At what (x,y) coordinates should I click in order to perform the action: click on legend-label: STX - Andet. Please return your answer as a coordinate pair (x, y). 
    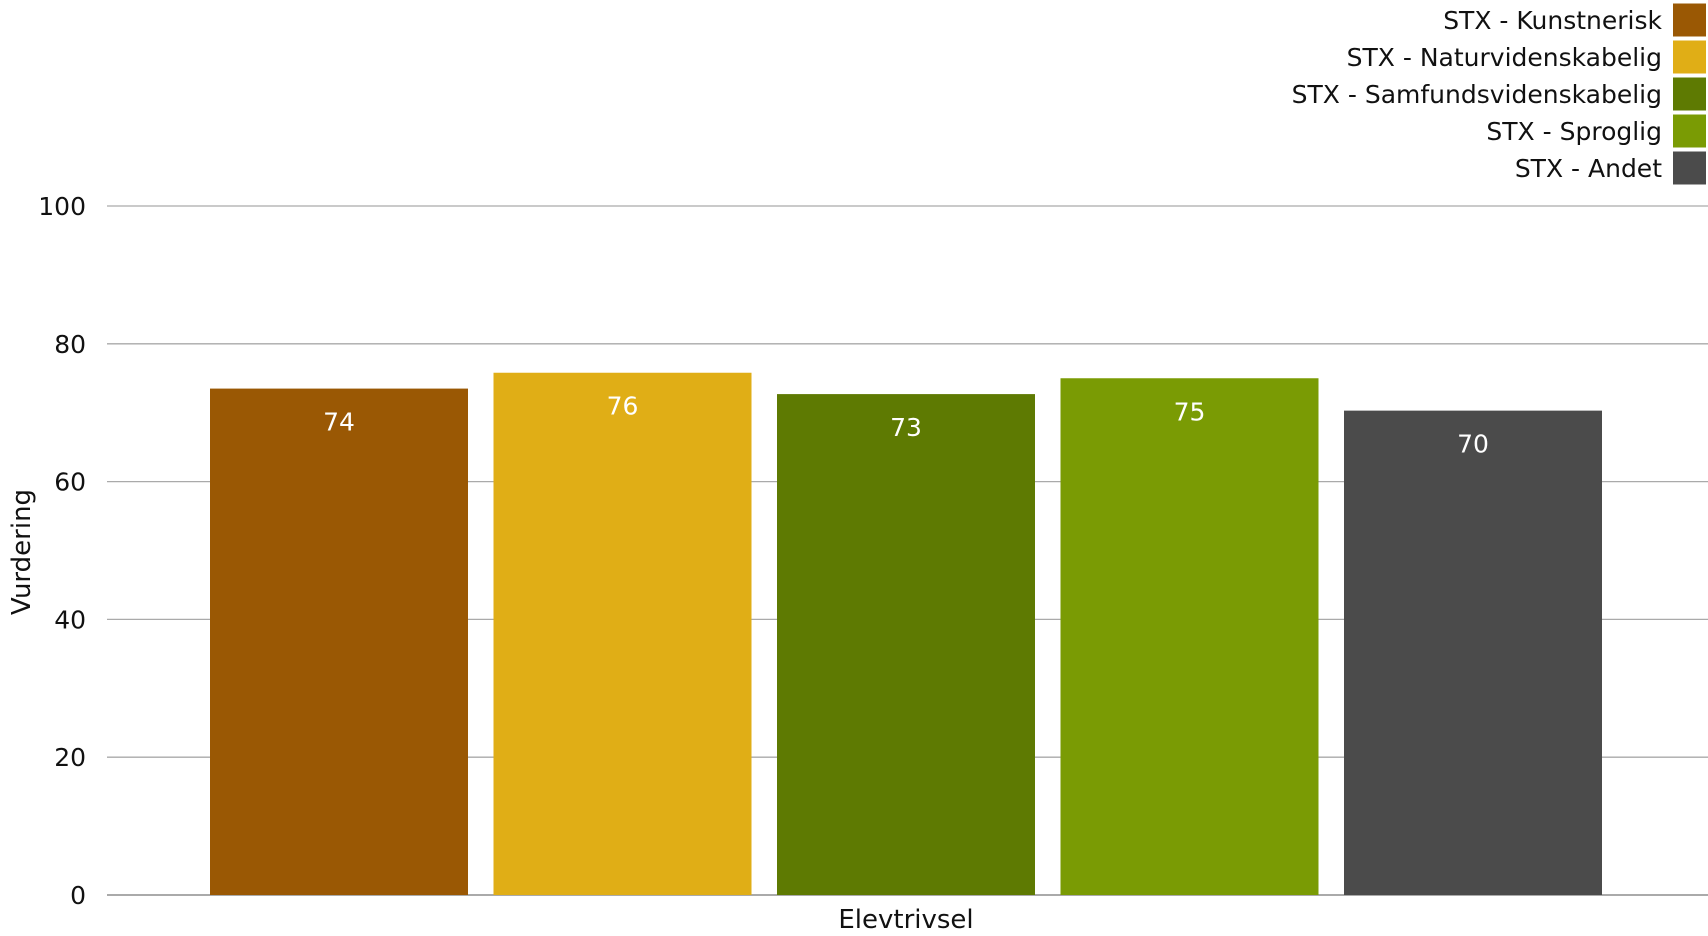
    Looking at the image, I should click on (1588, 168).